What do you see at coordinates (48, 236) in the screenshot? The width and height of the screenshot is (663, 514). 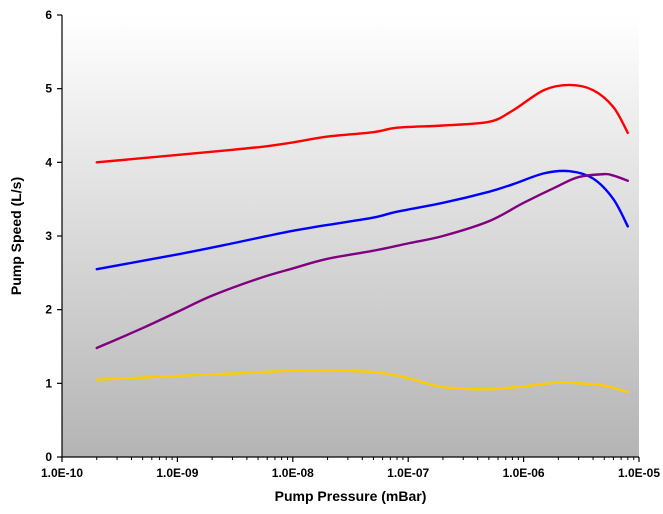 I see `y-tick-label: 3` at bounding box center [48, 236].